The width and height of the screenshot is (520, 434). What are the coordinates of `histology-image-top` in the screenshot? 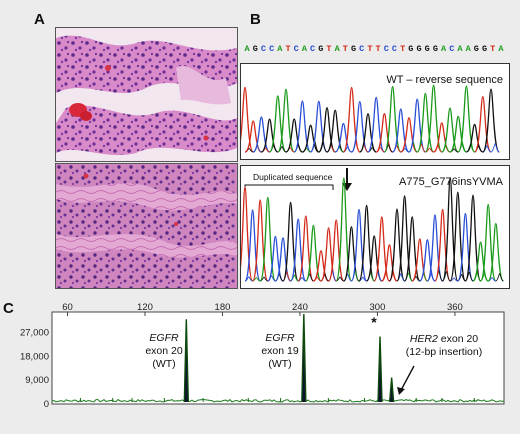 It's located at (146, 94).